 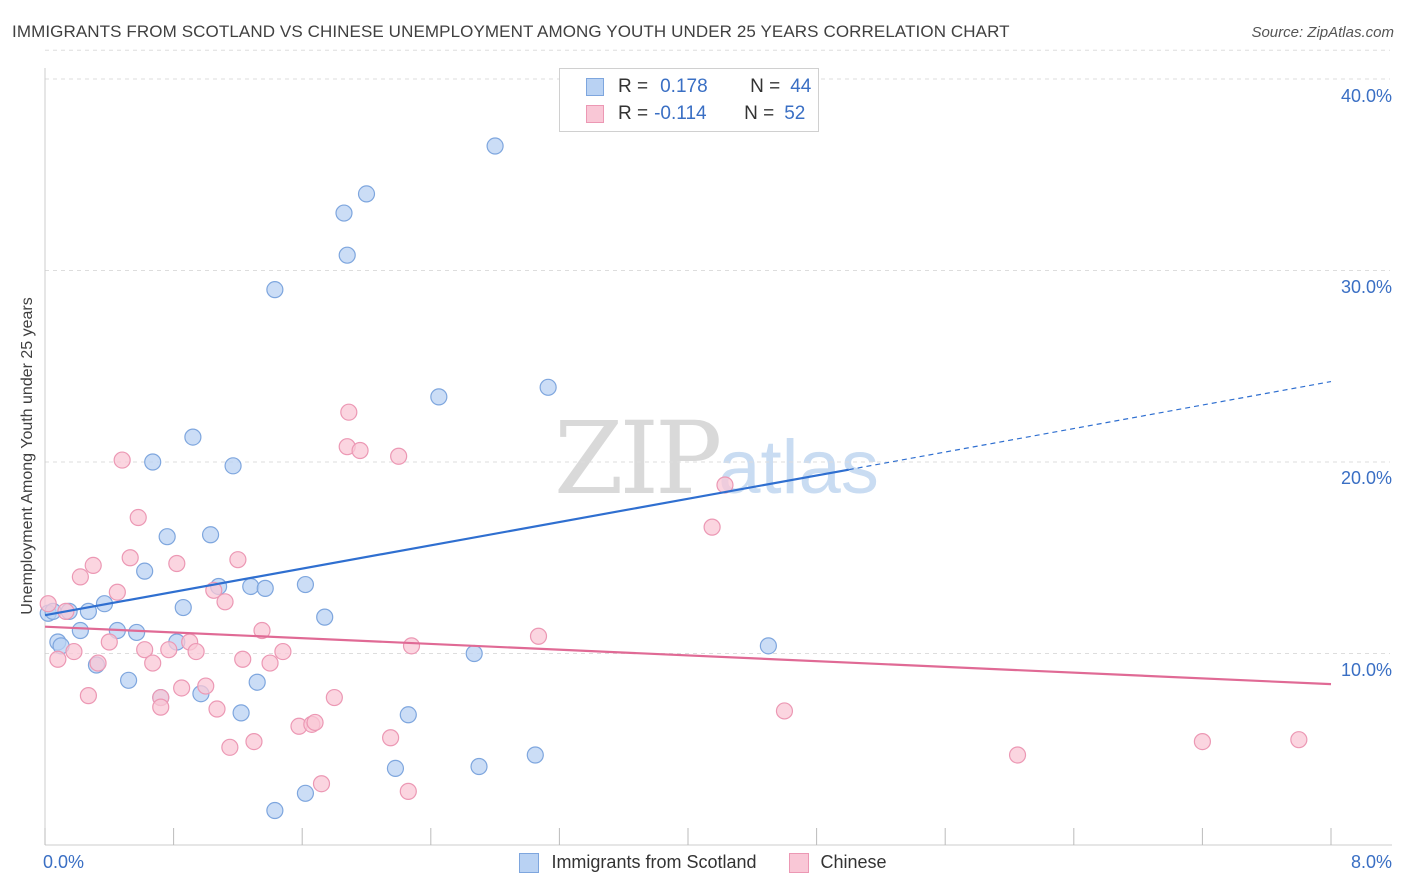 What do you see at coordinates (27, 456) in the screenshot?
I see `y-axis-label: Unemployment Among Youth under 25 years` at bounding box center [27, 456].